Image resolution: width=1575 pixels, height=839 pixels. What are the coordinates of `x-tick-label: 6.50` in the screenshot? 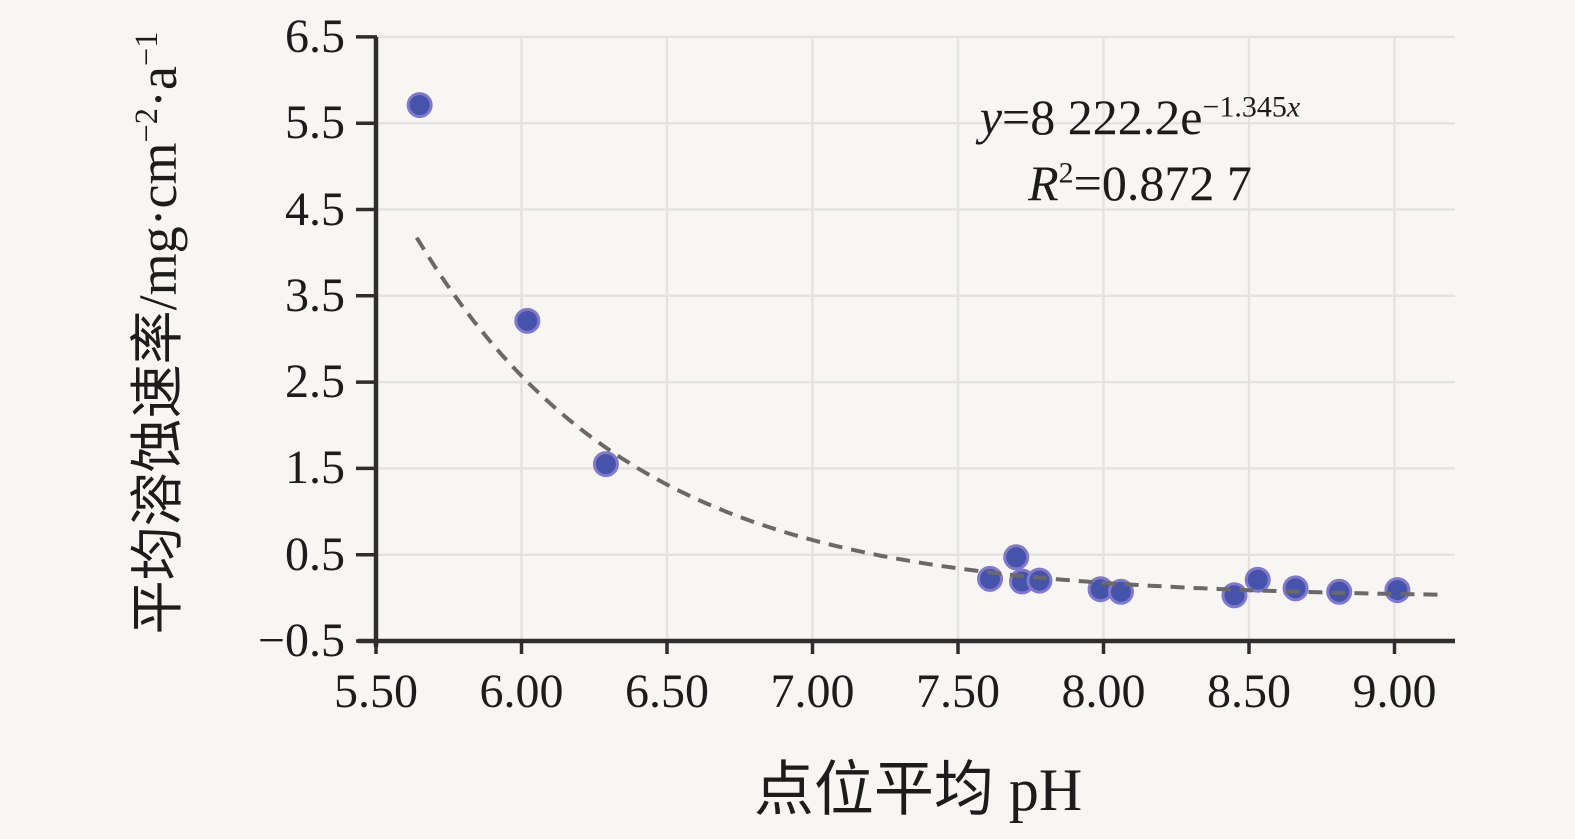 It's located at (667, 691).